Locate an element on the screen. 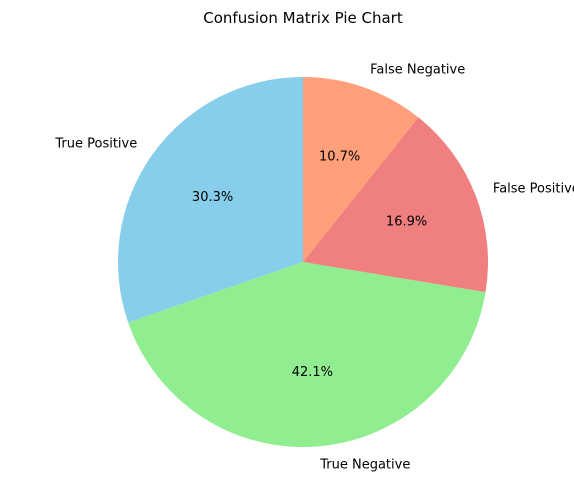  slice-label-false-negative: False Negative is located at coordinates (417, 69).